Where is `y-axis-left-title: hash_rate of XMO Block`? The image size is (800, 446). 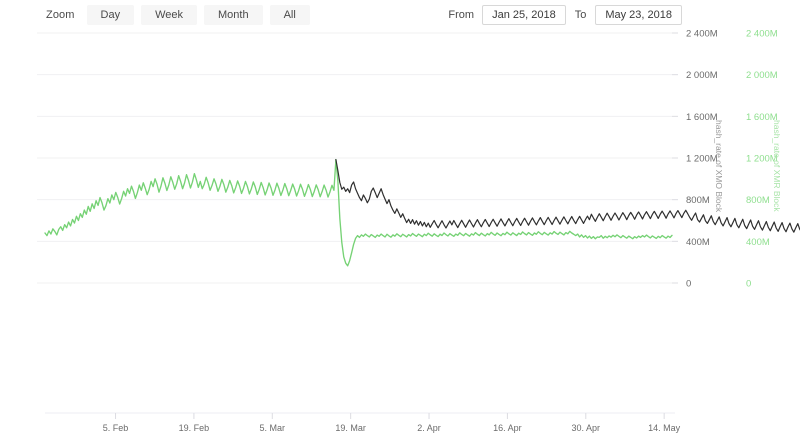
y-axis-left-title: hash_rate of XMO Block is located at coordinates (719, 166).